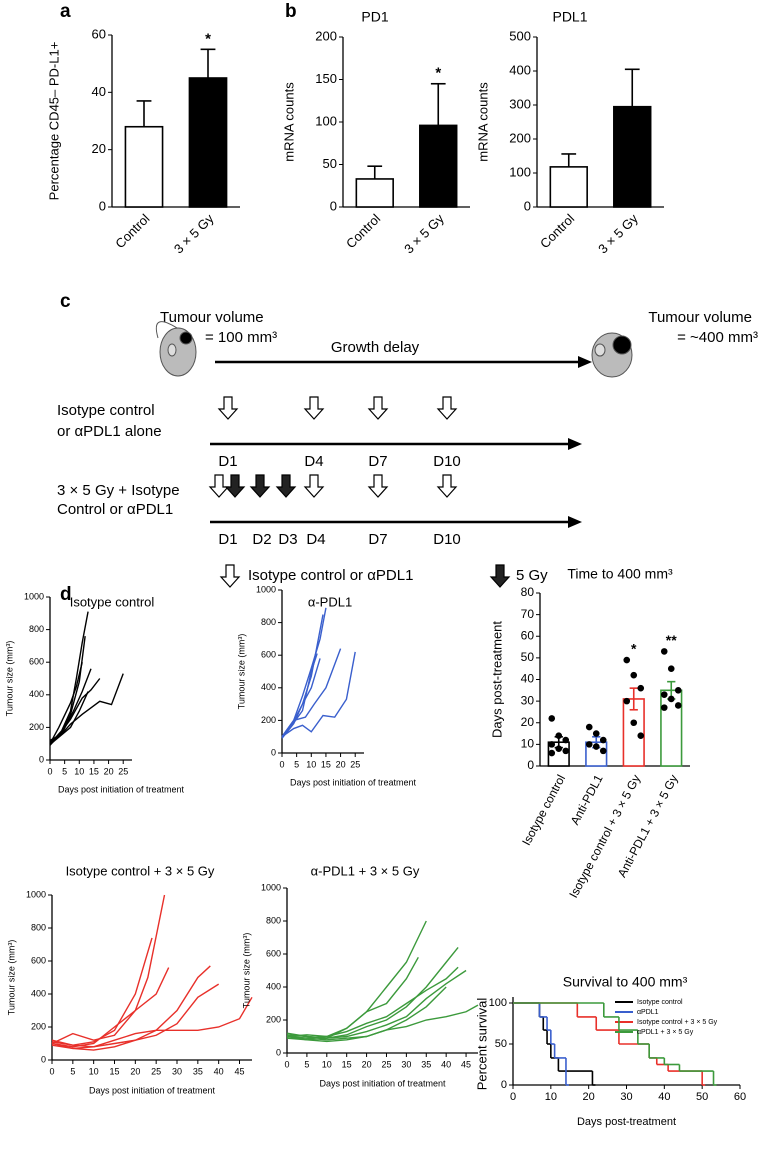  Describe the element at coordinates (118, 490) in the screenshot. I see `row-label: 3 × 5 Gy + Isotype` at that location.